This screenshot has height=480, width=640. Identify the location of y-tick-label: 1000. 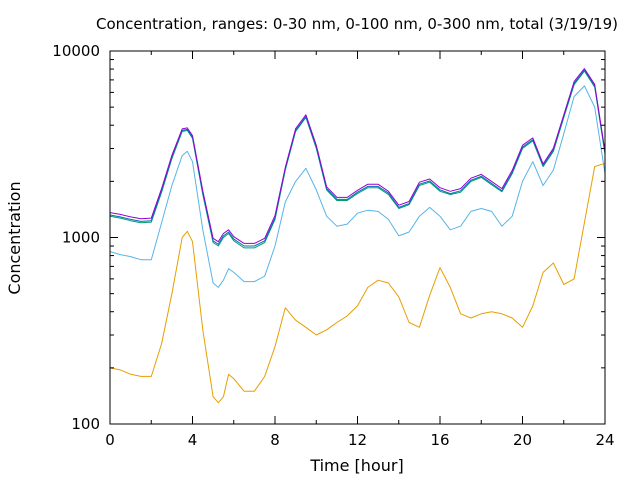
(81, 238).